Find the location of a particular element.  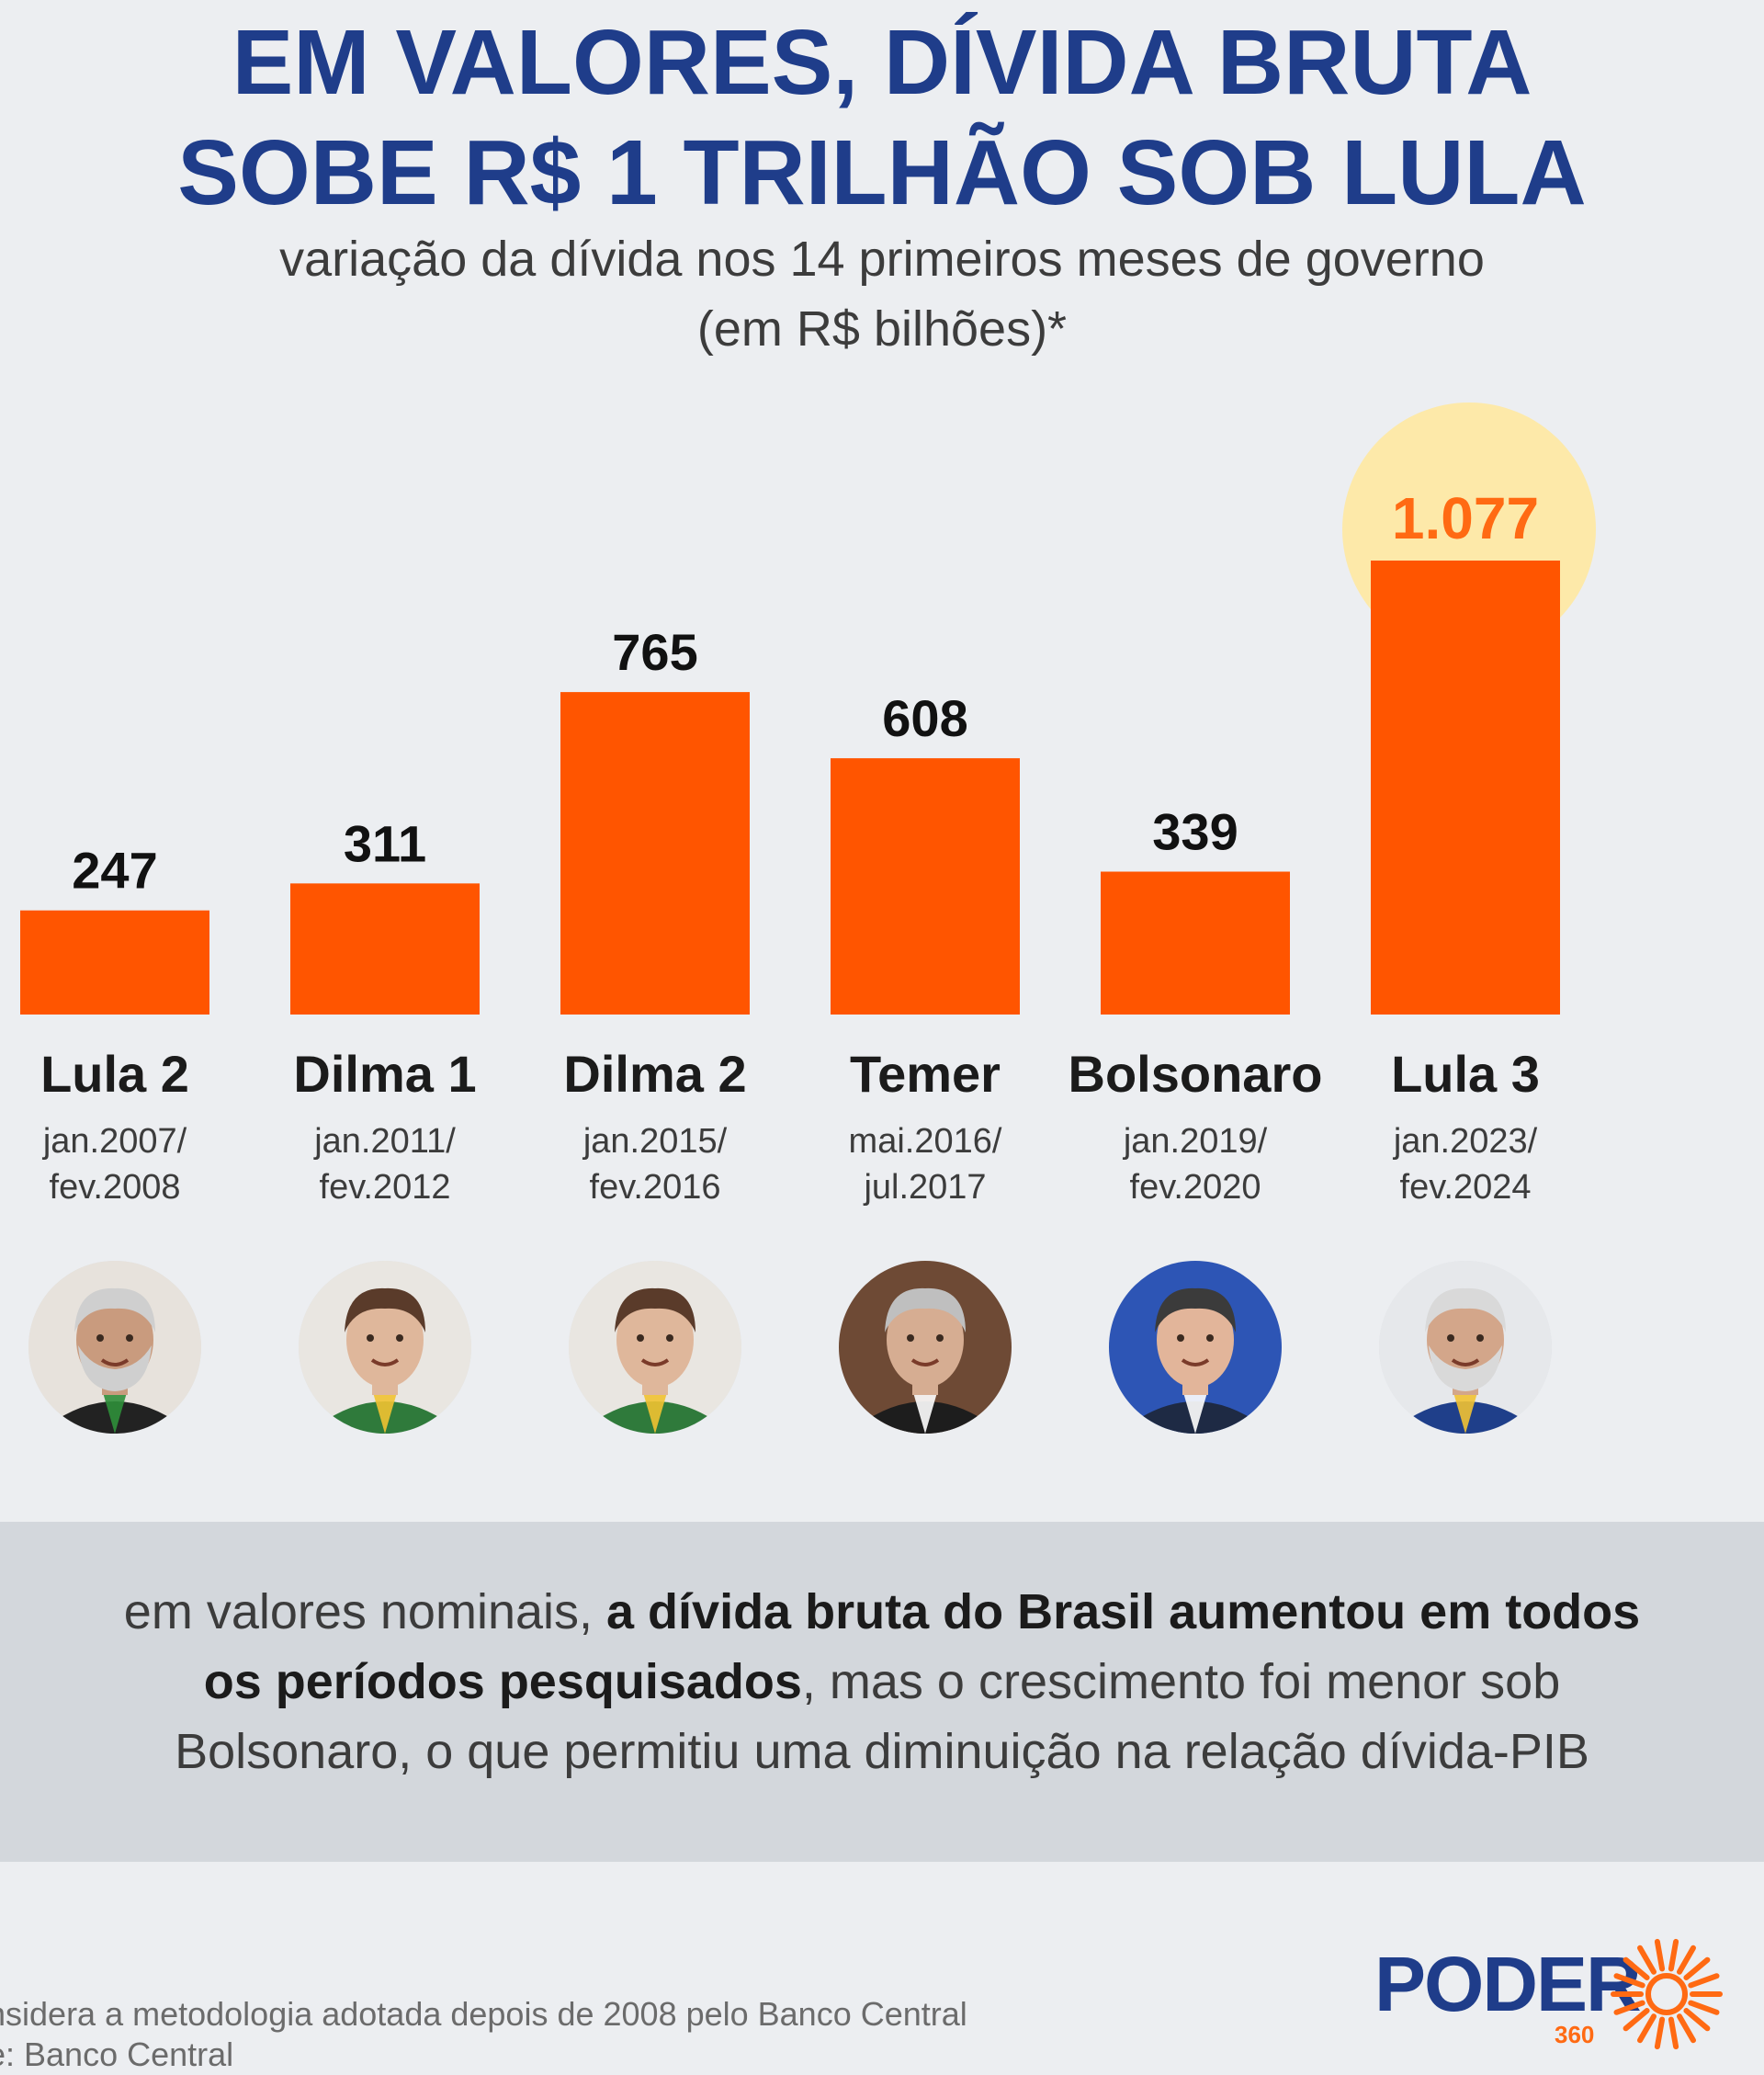

sun-icon is located at coordinates (1667, 1994).